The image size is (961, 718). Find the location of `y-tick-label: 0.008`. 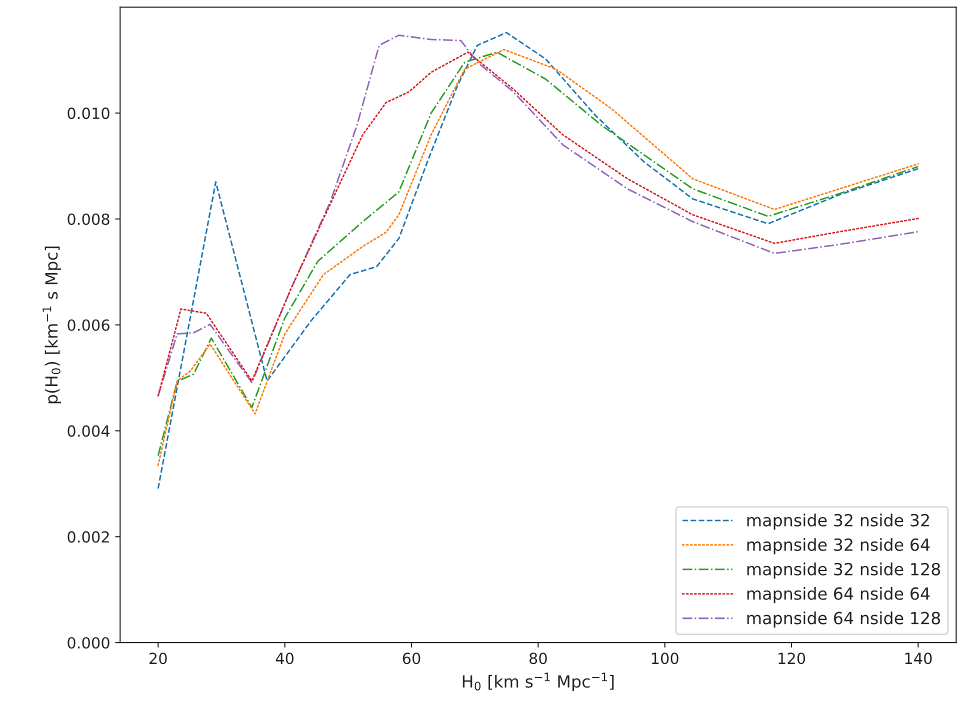

y-tick-label: 0.008 is located at coordinates (89, 219).